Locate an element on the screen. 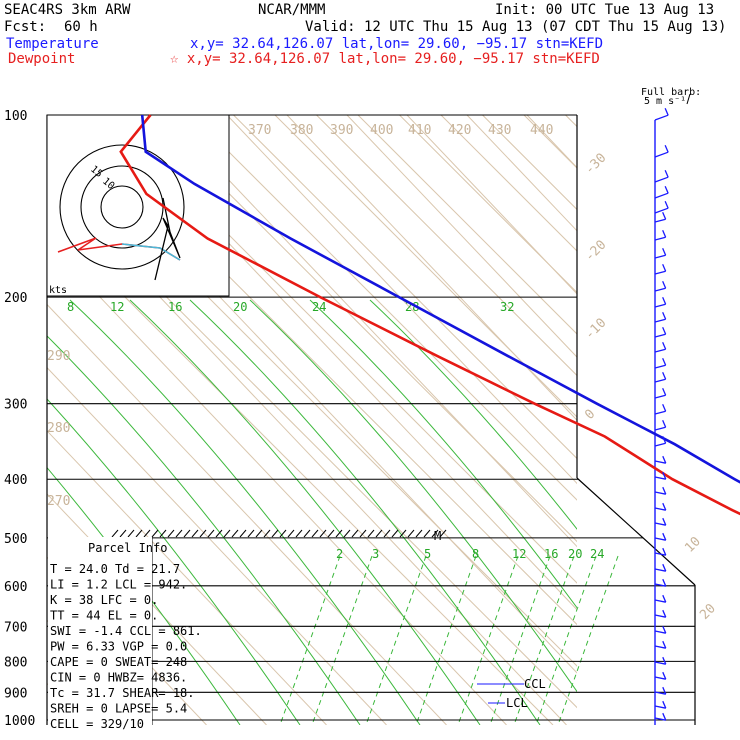 The image size is (740, 740). theta-label: 280 is located at coordinates (58, 428).